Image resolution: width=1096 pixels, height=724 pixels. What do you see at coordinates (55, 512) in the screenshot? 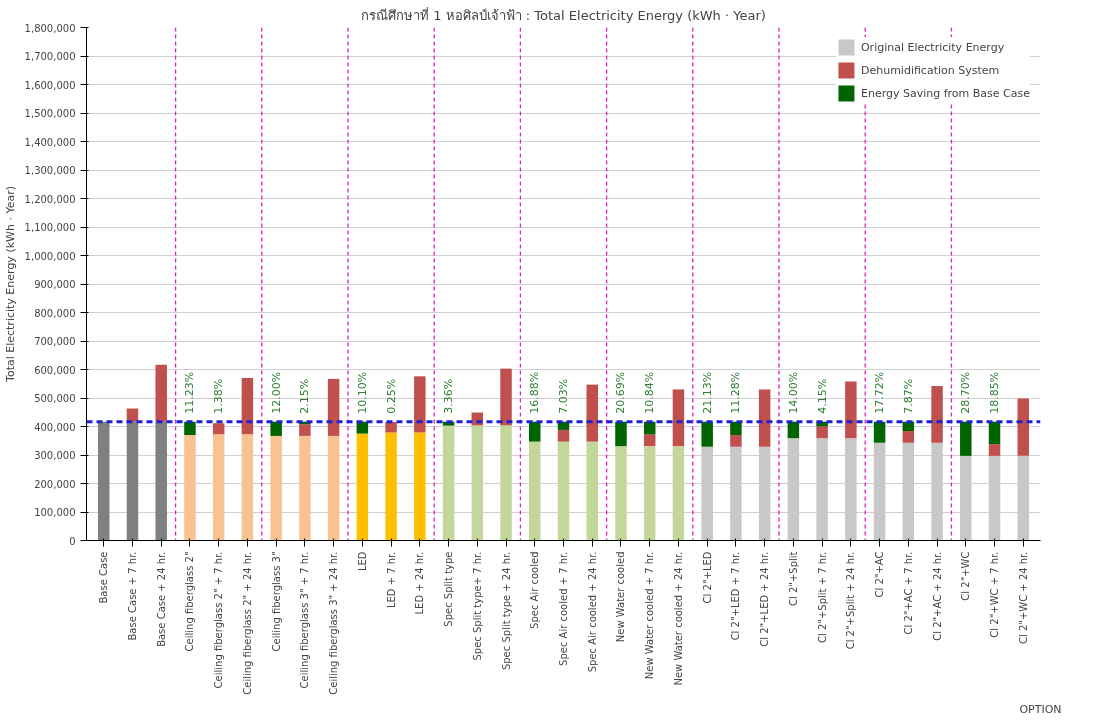
I see `y-tick-label: 100,000` at bounding box center [55, 512].